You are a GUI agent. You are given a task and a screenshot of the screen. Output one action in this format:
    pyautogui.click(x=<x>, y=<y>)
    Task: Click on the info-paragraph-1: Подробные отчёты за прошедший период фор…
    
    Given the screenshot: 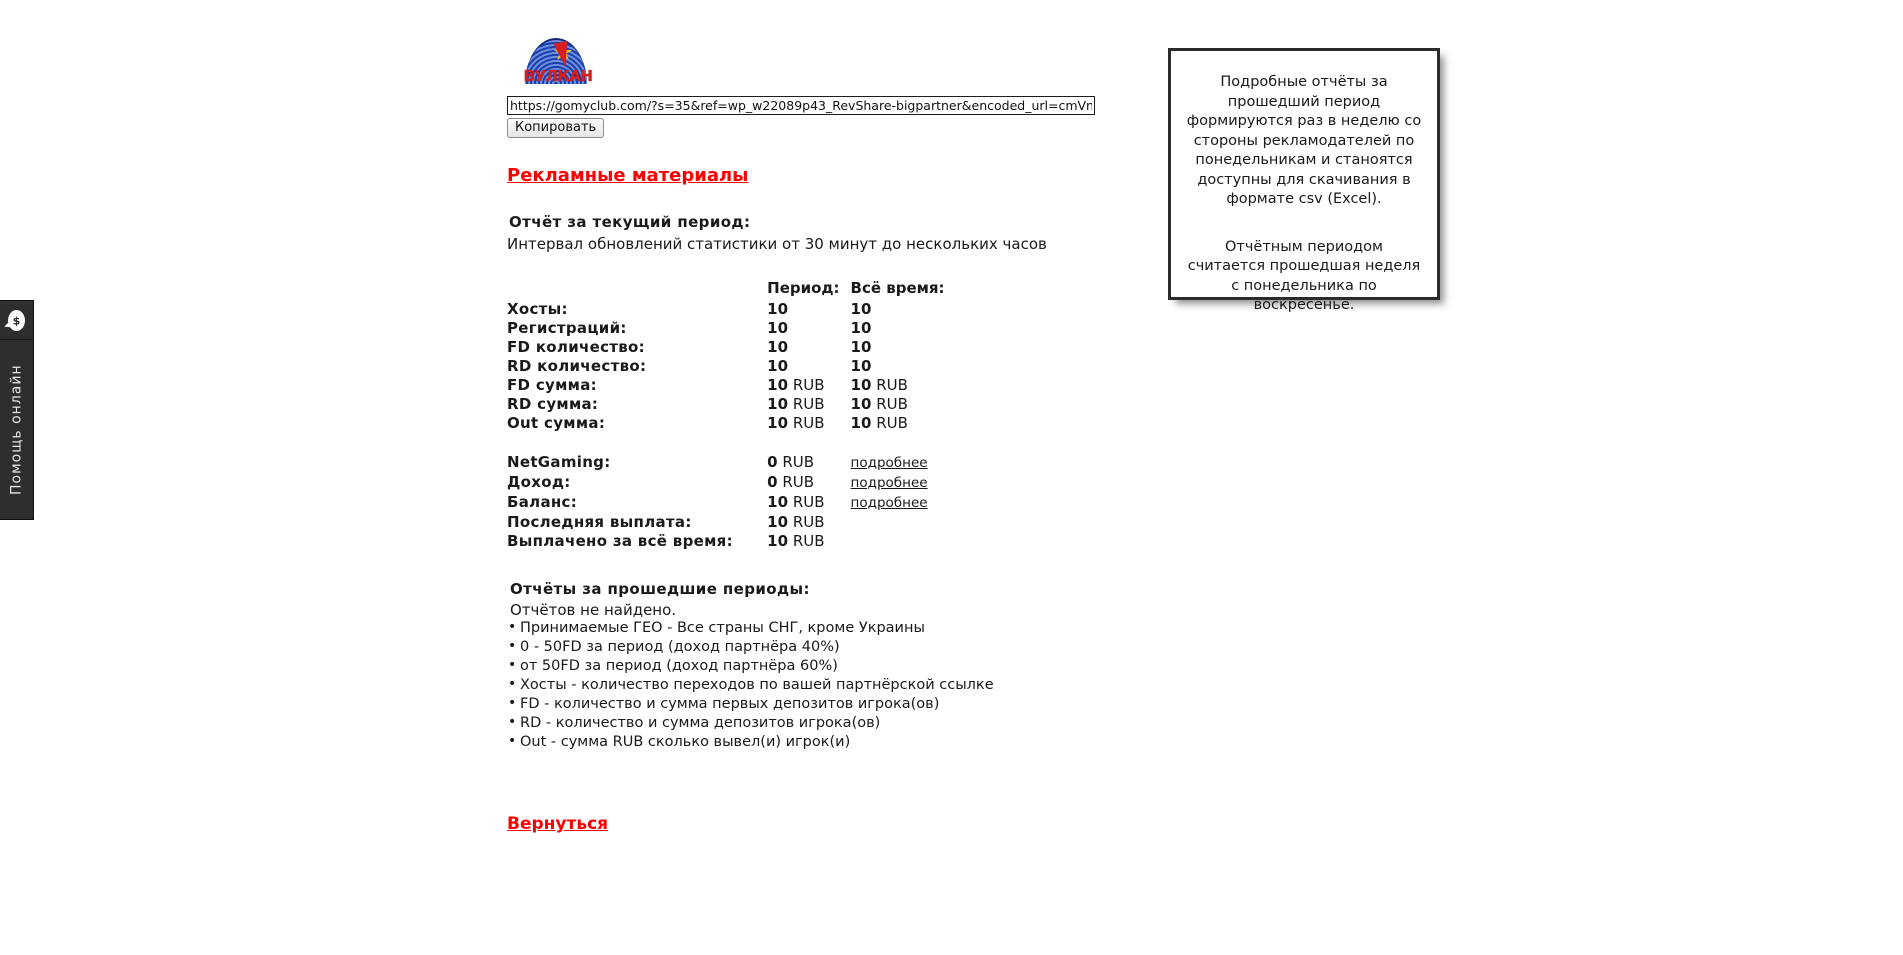 What is the action you would take?
    pyautogui.click(x=1304, y=140)
    